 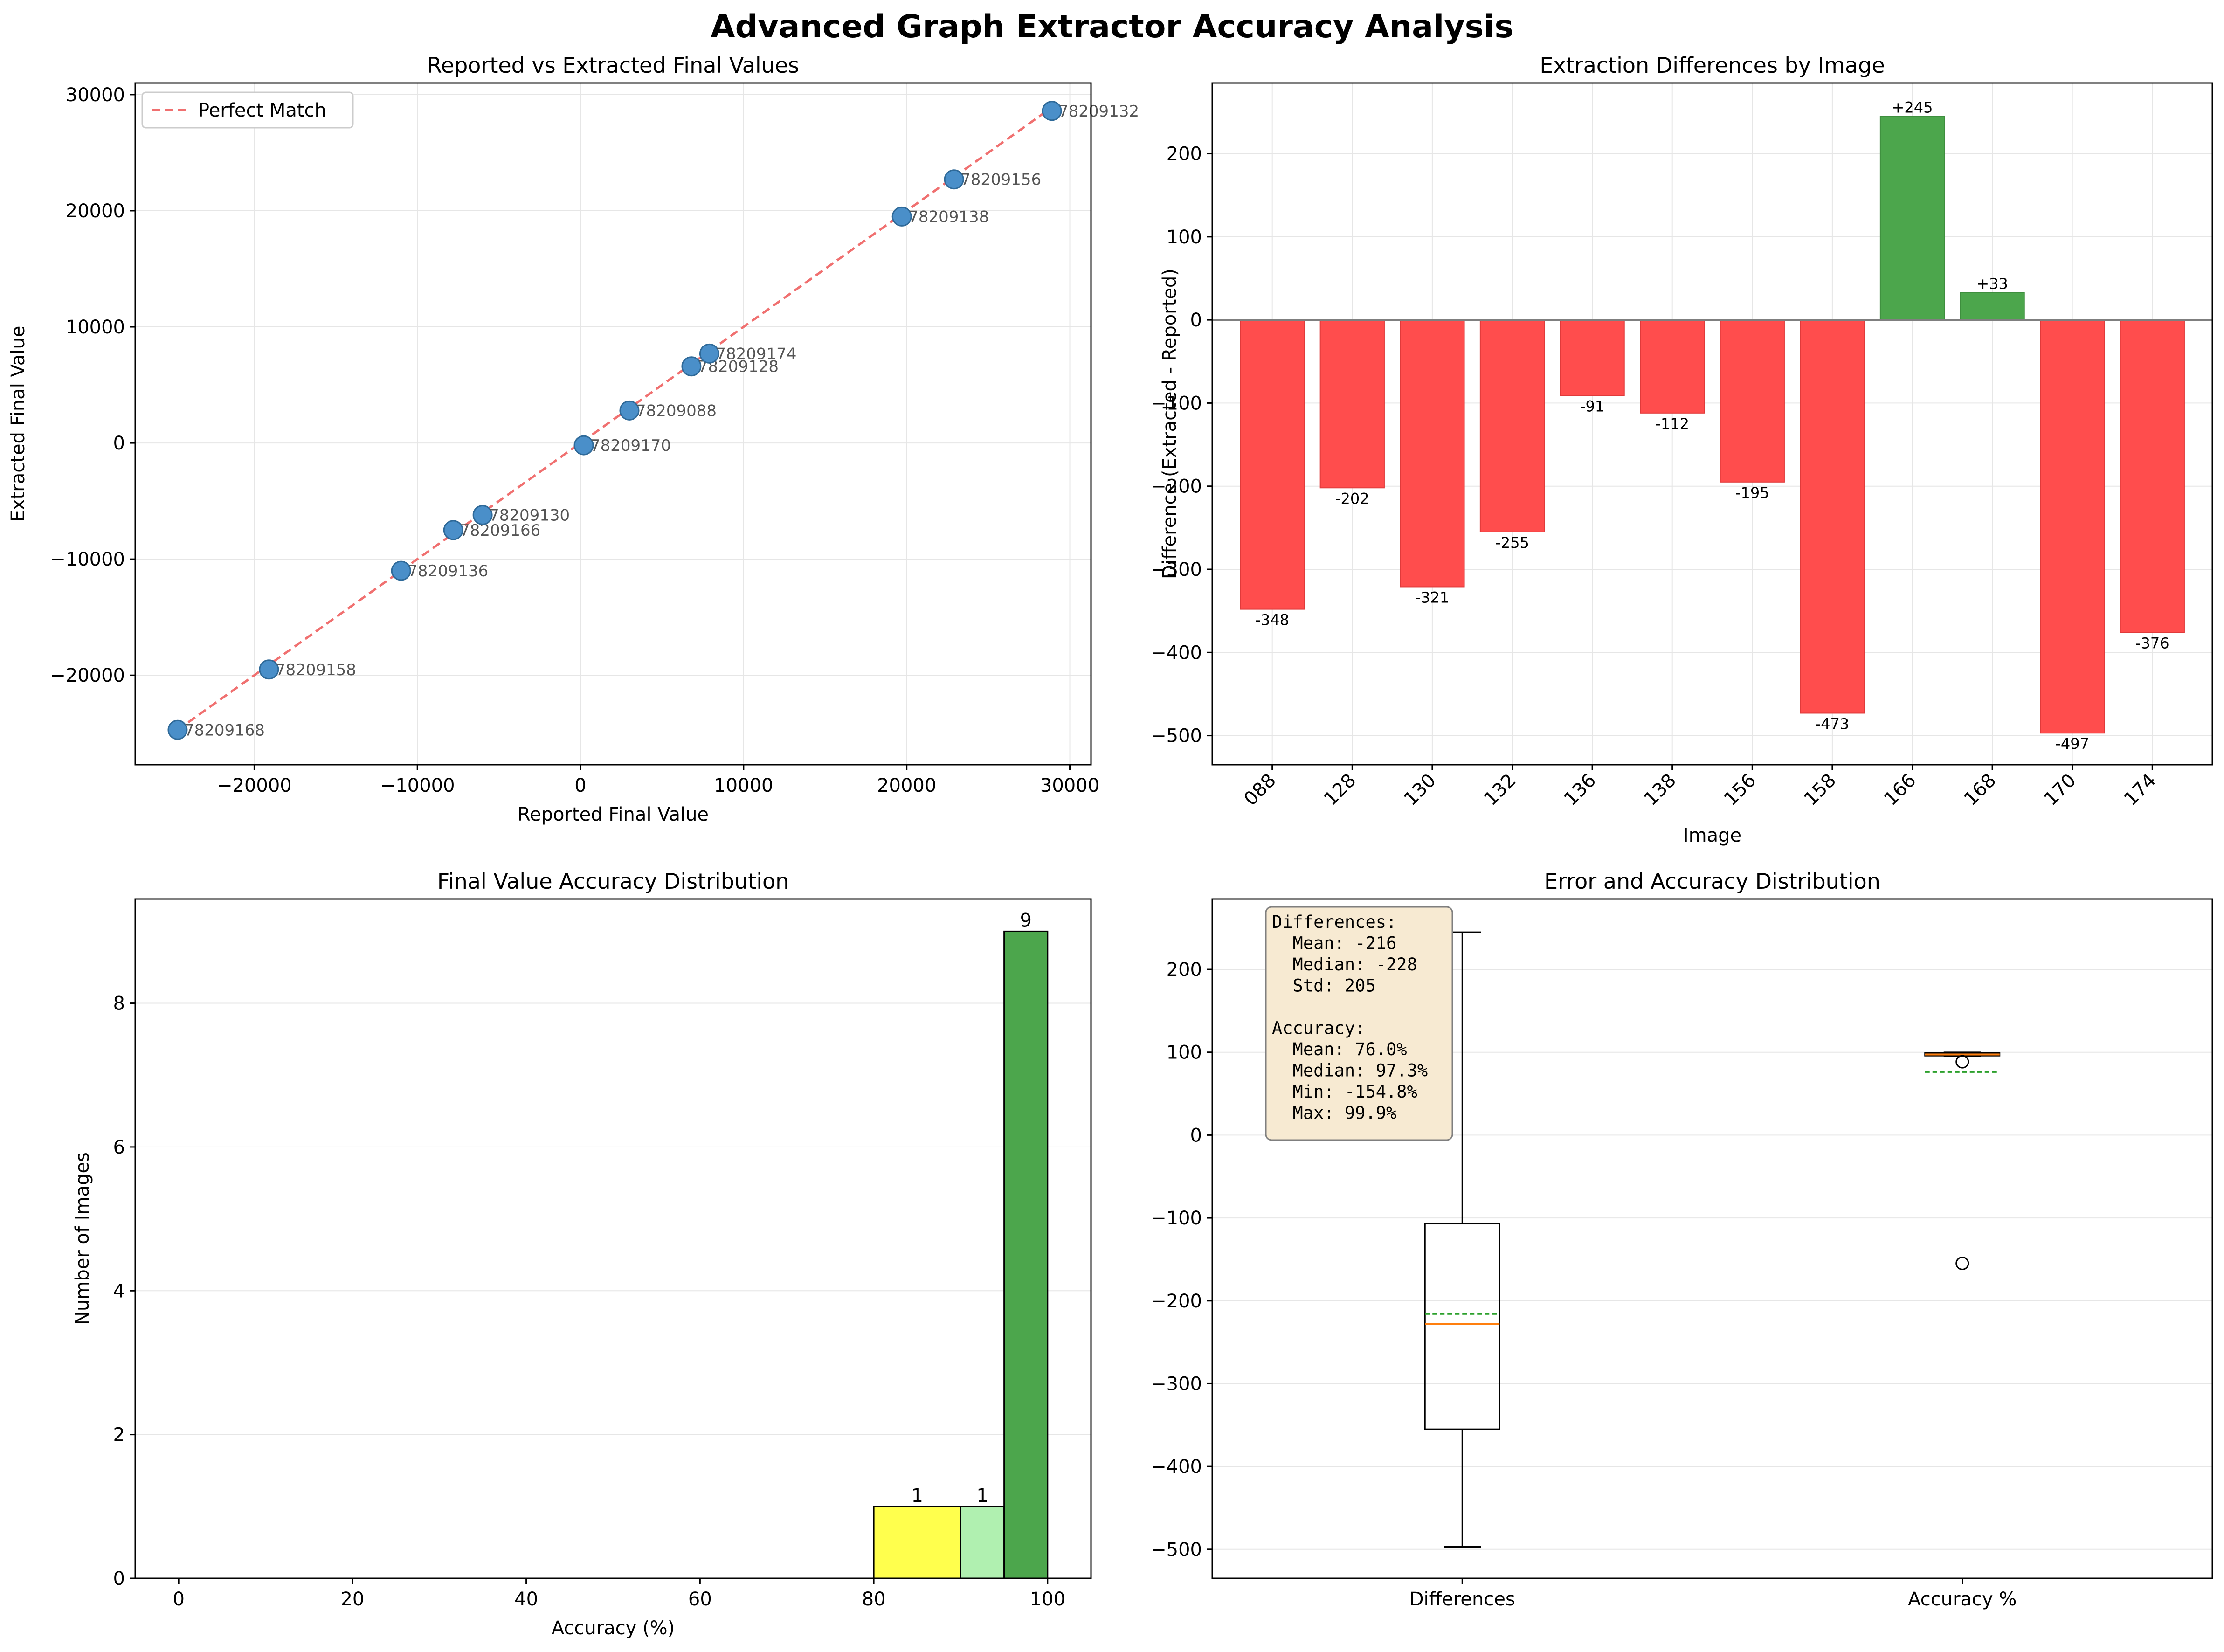 I want to click on accuracy-hist-ytick-label: 4, so click(x=119, y=1291).